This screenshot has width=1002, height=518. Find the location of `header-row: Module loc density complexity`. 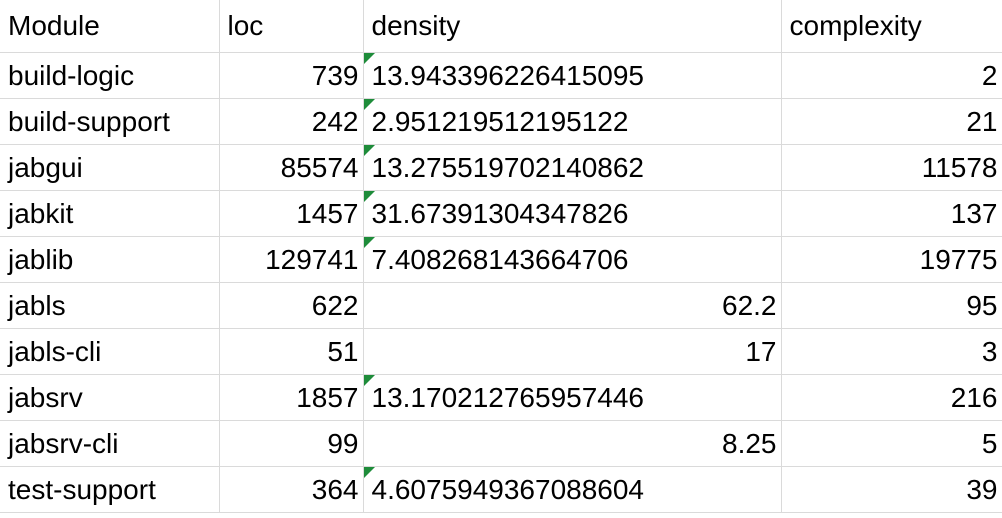

header-row: Module loc density complexity is located at coordinates (501, 26).